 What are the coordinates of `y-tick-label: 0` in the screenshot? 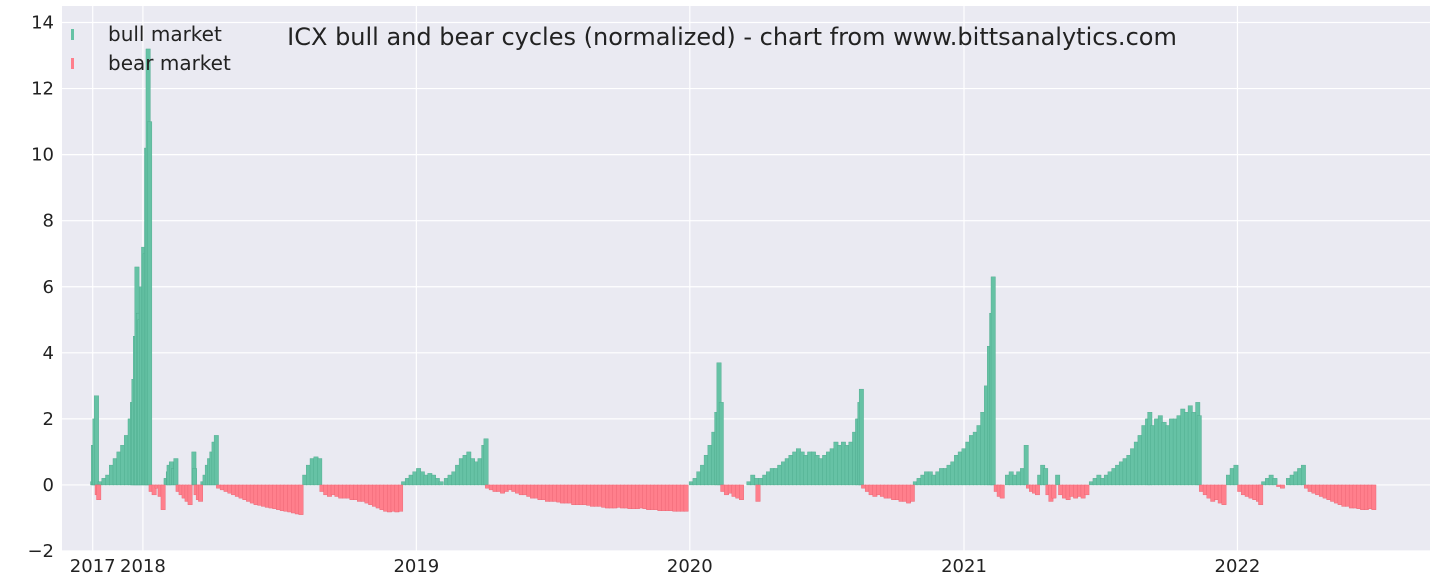 It's located at (48, 485).